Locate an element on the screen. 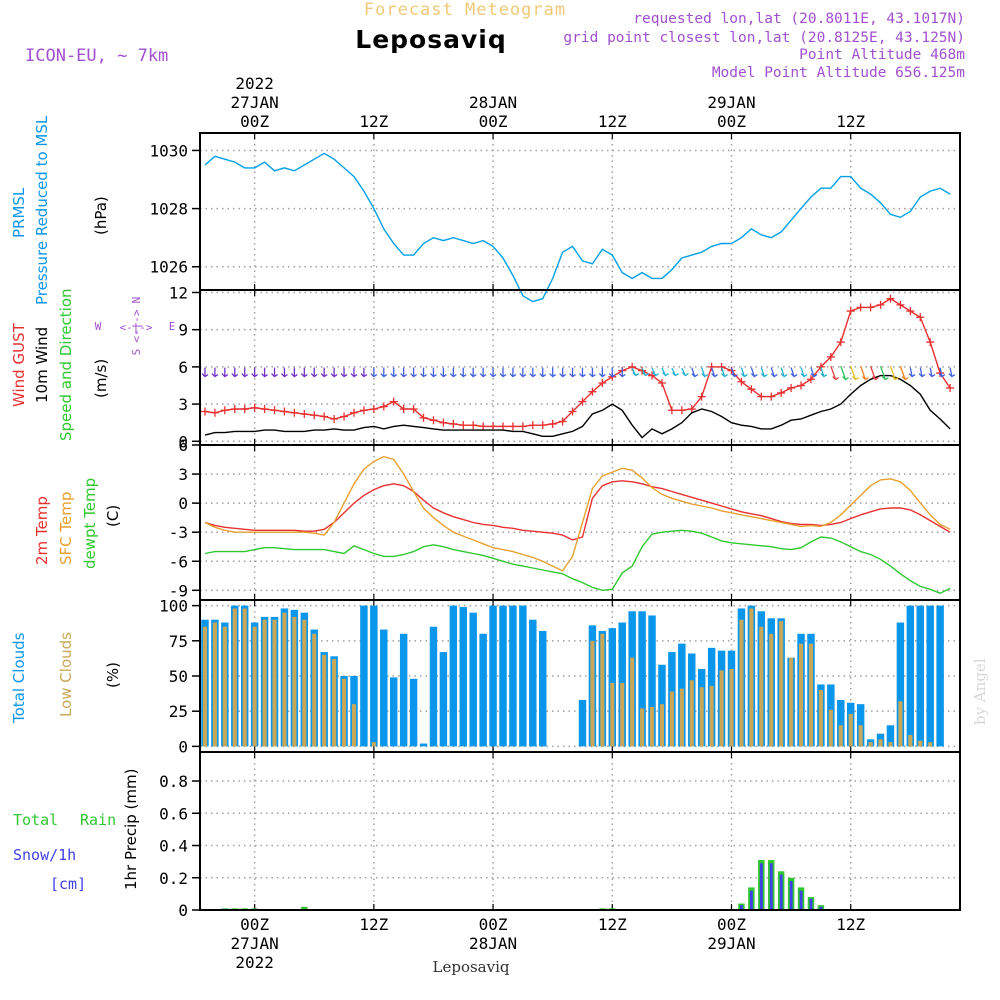 This screenshot has height=1000, width=1000. series-line-wind-gust is located at coordinates (577, 362).